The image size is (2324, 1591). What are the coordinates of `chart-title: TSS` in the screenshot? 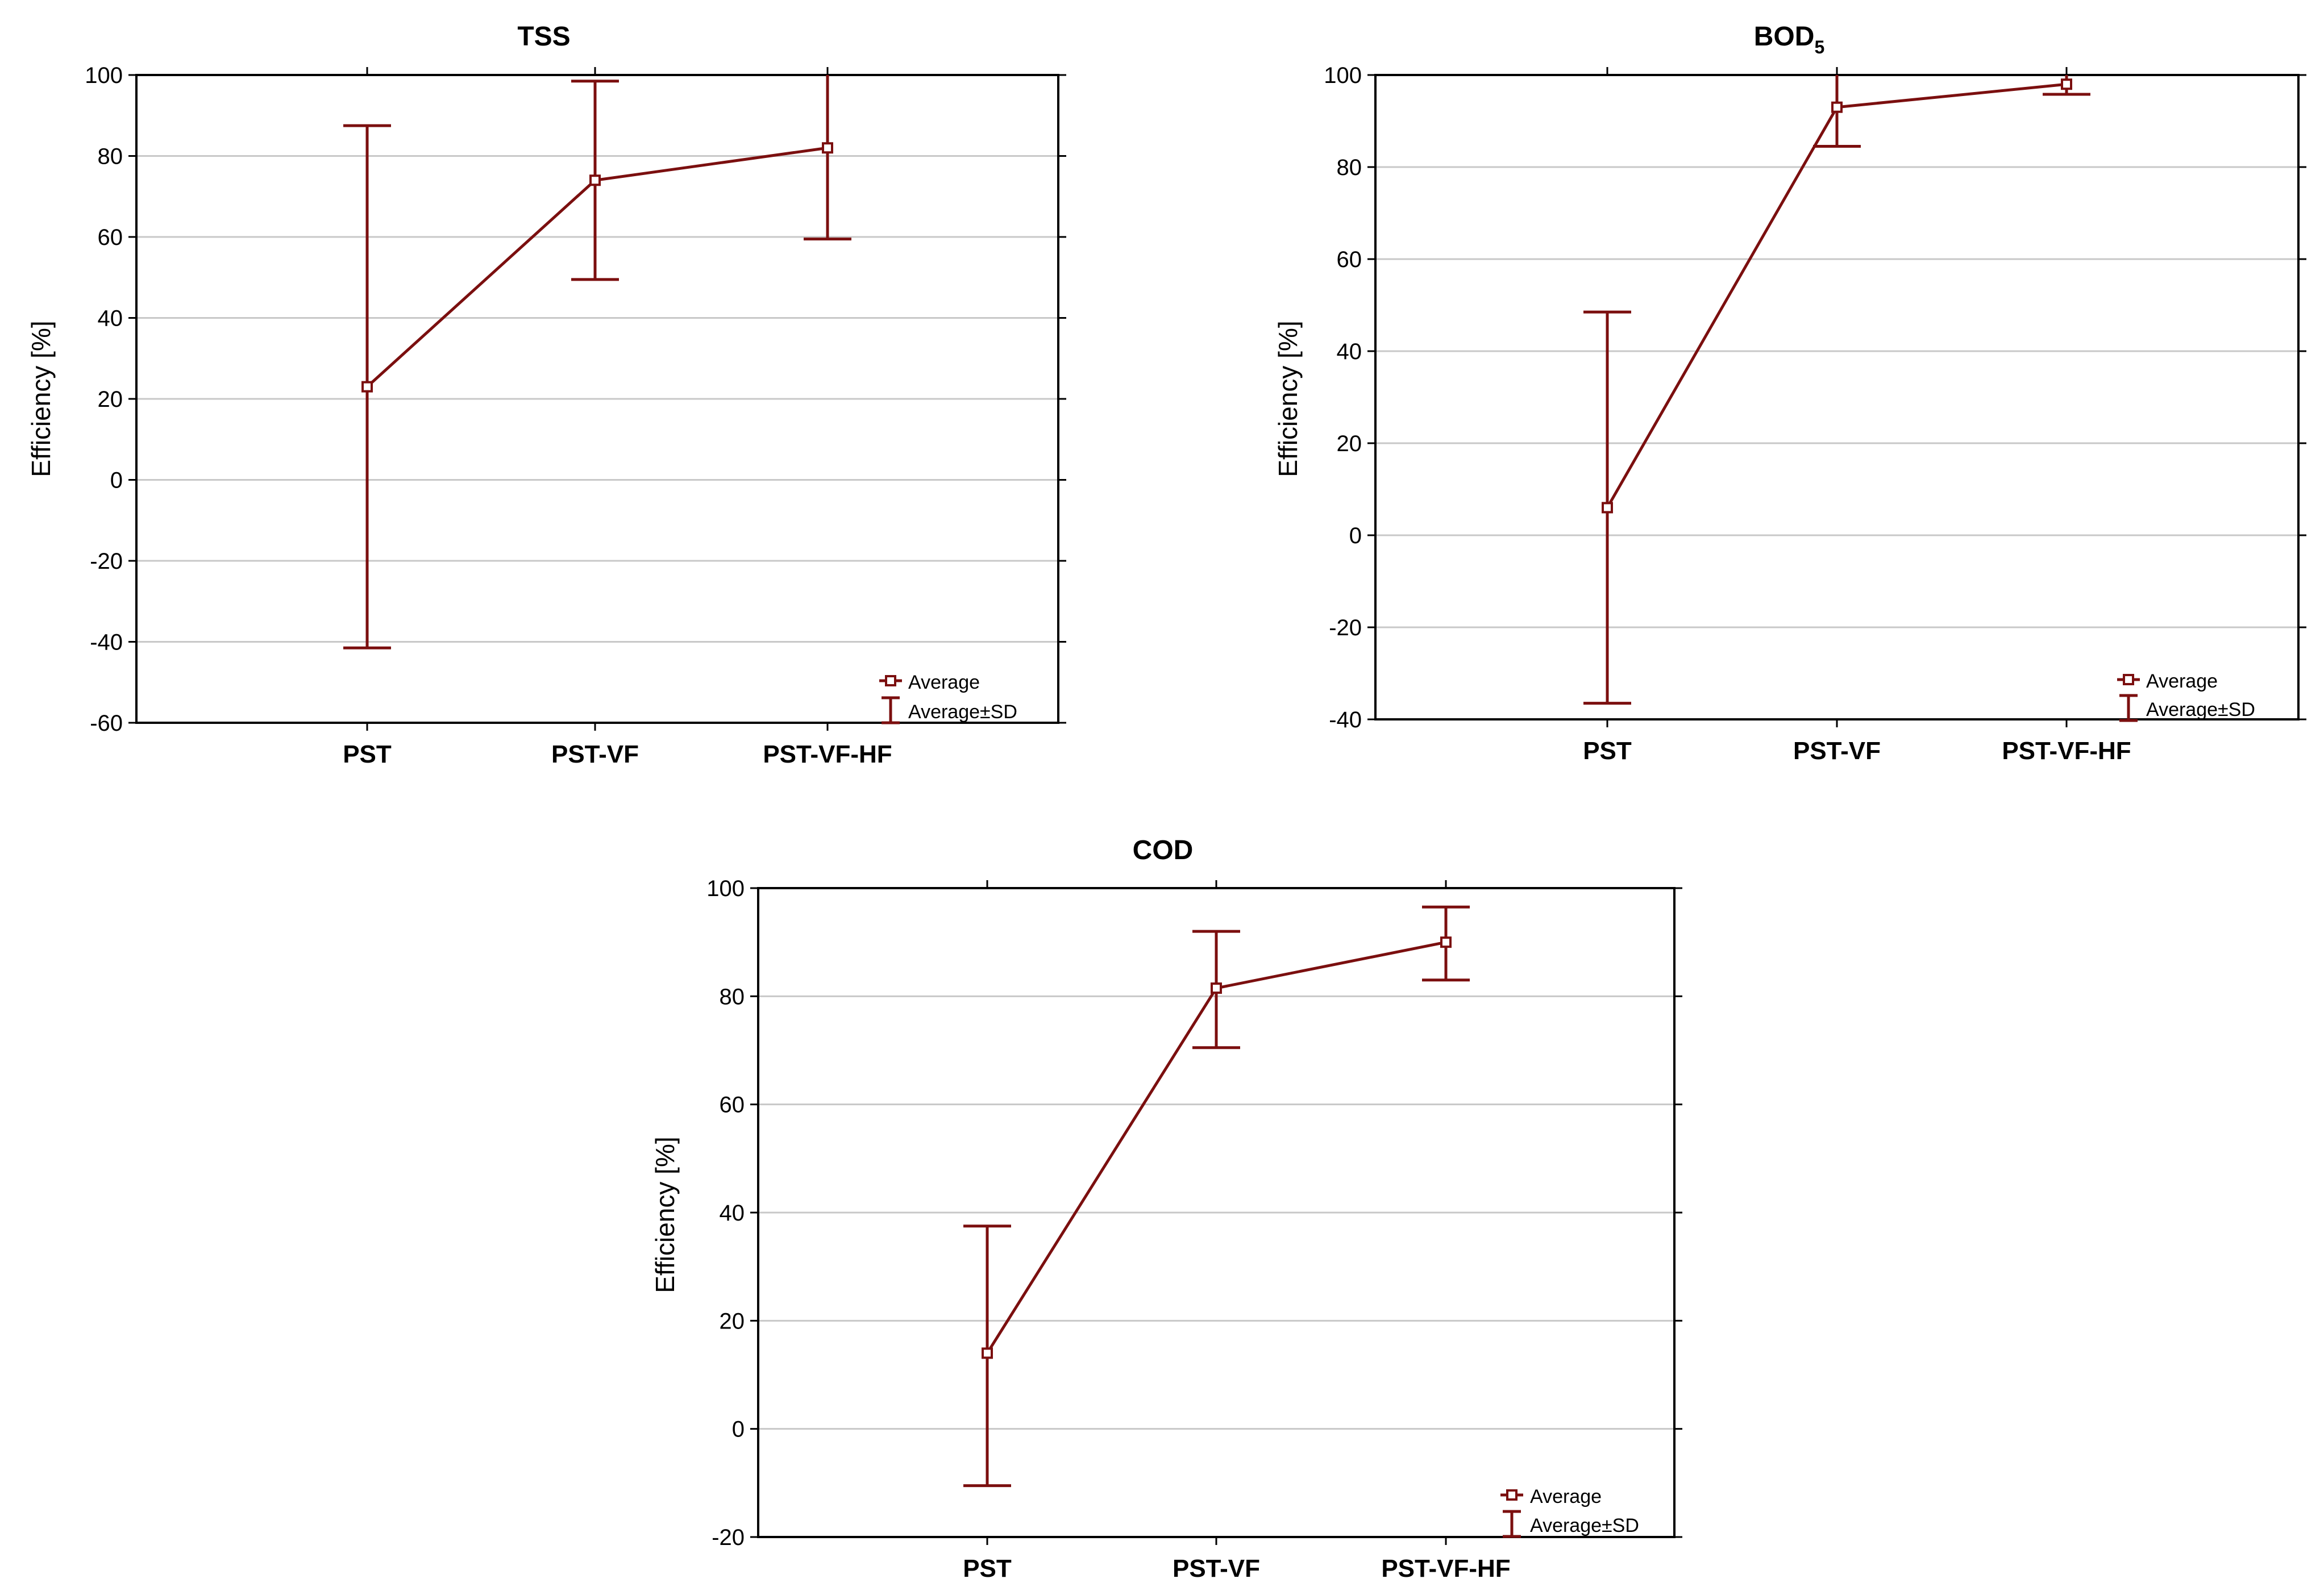 It's located at (543, 37).